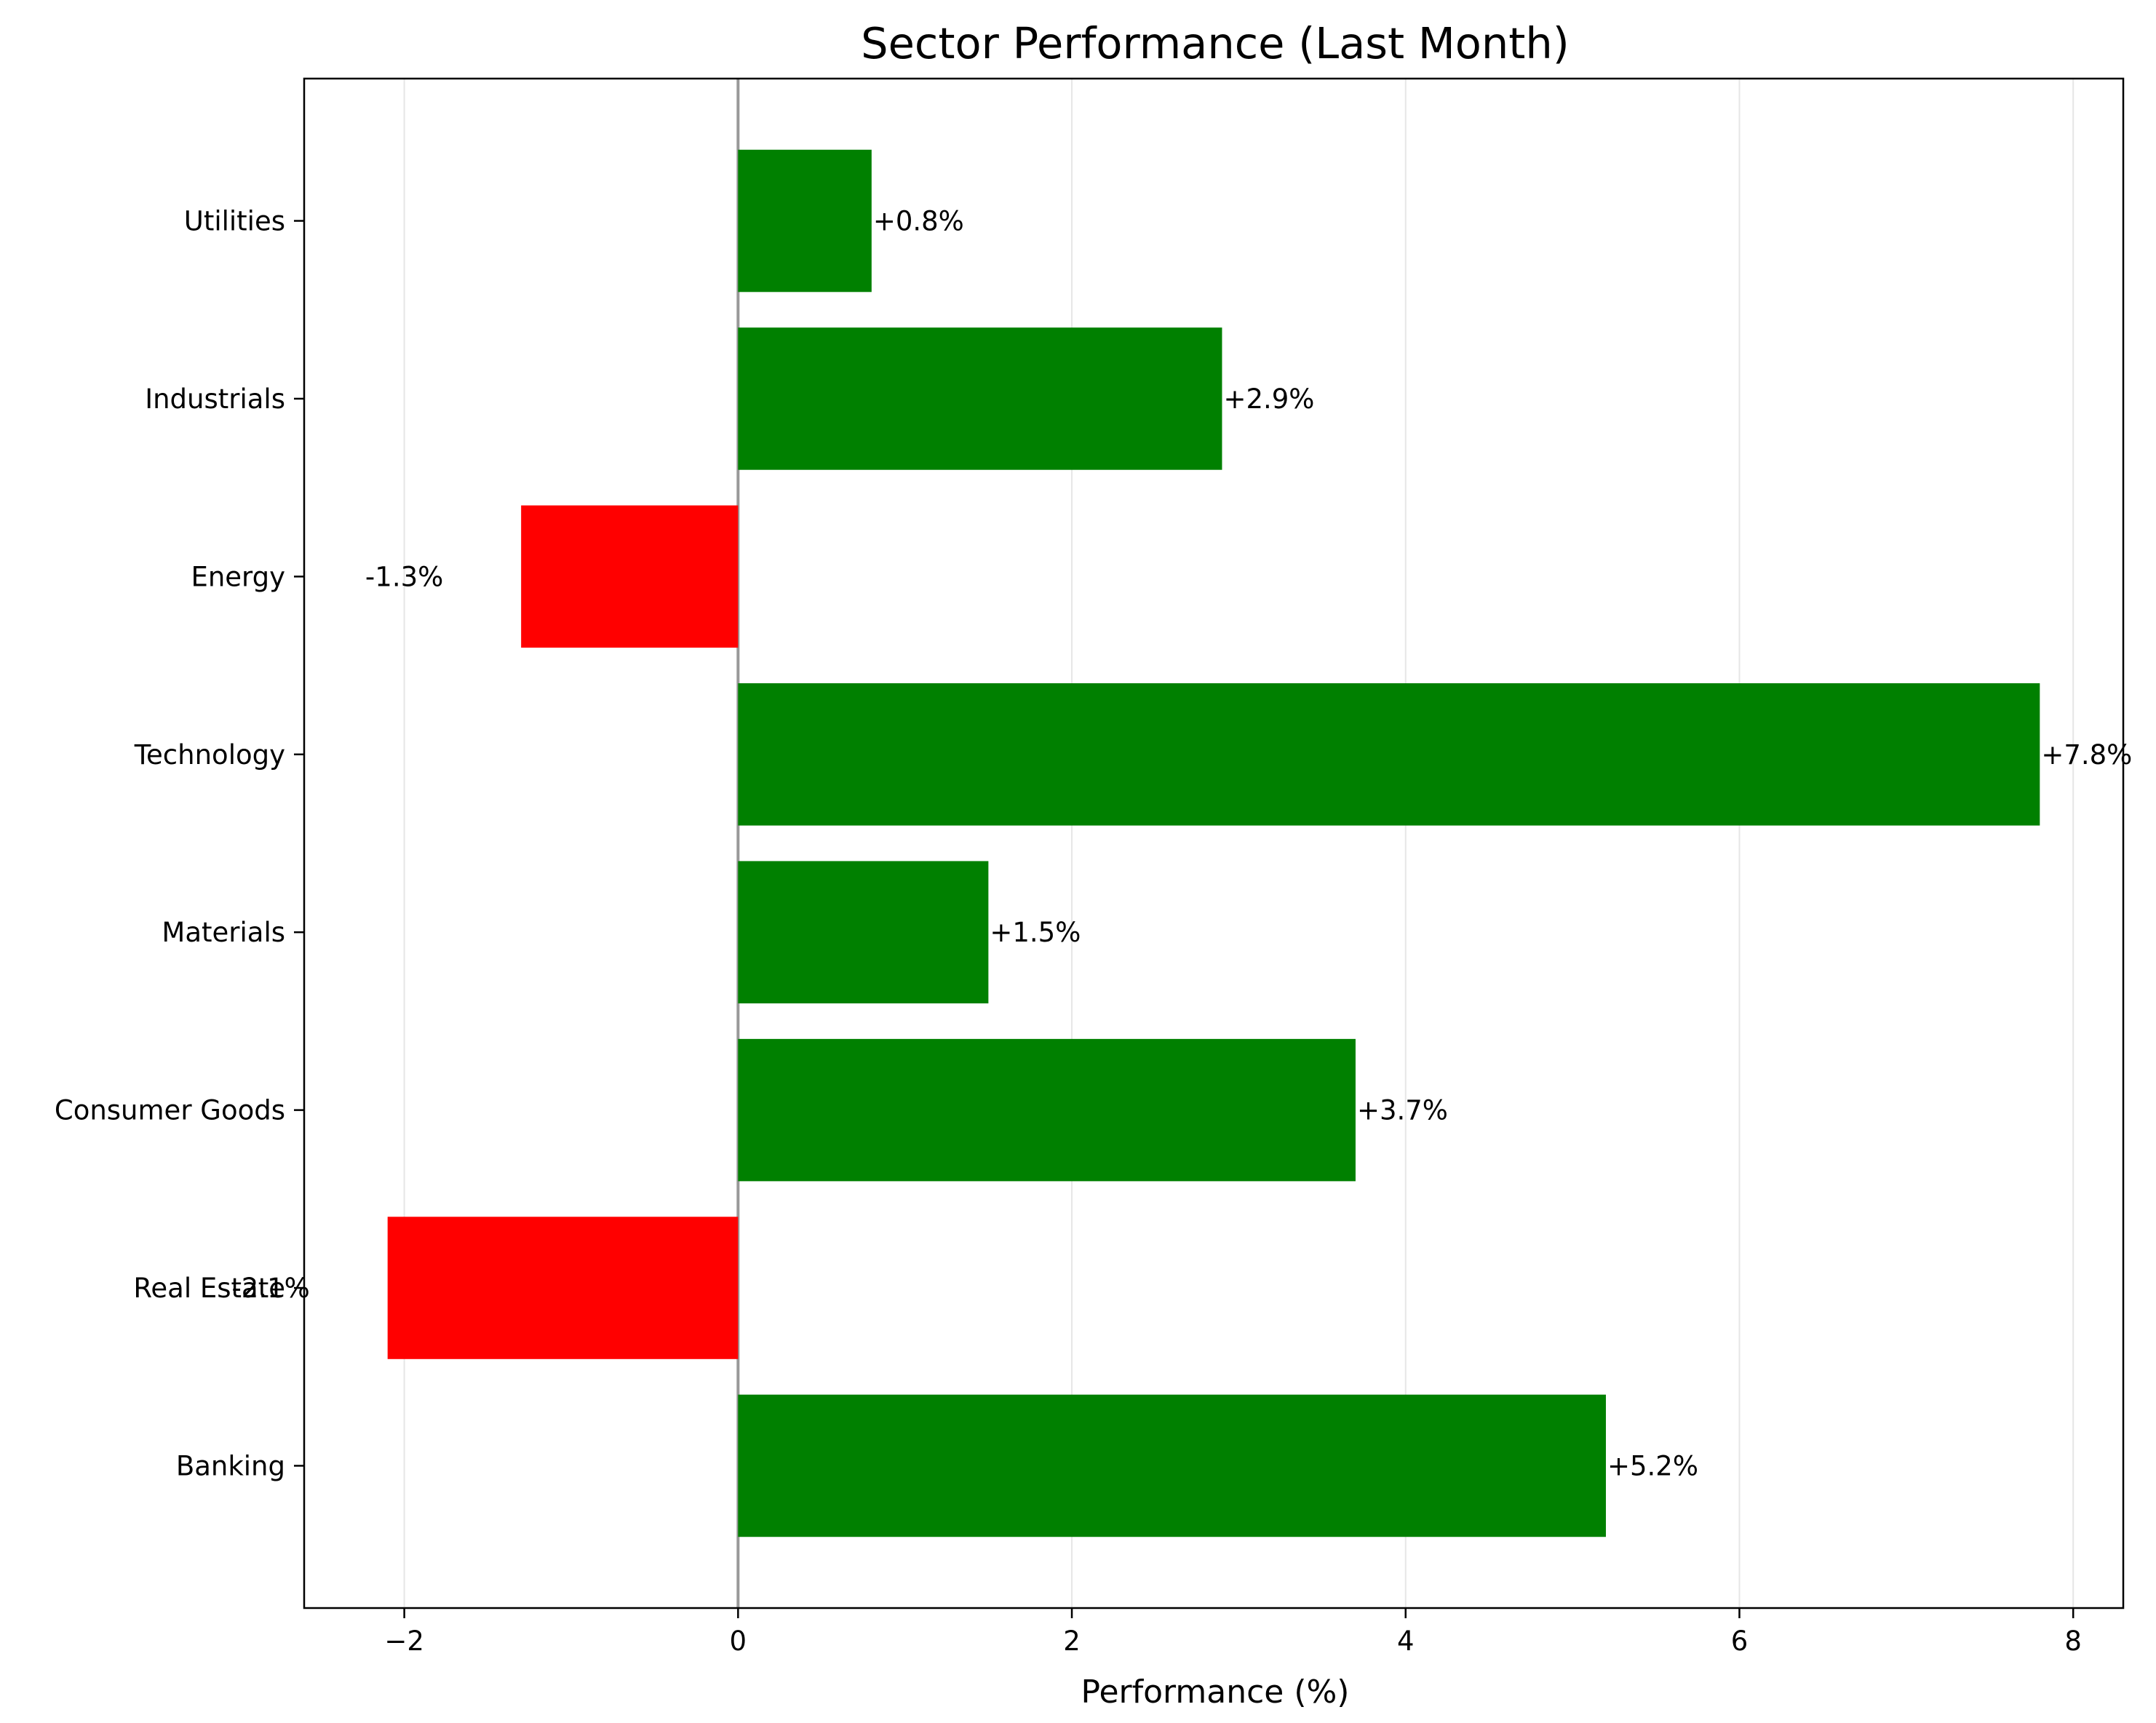 Image resolution: width=2156 pixels, height=1723 pixels. I want to click on x-tick-label-0: −2, so click(404, 1641).